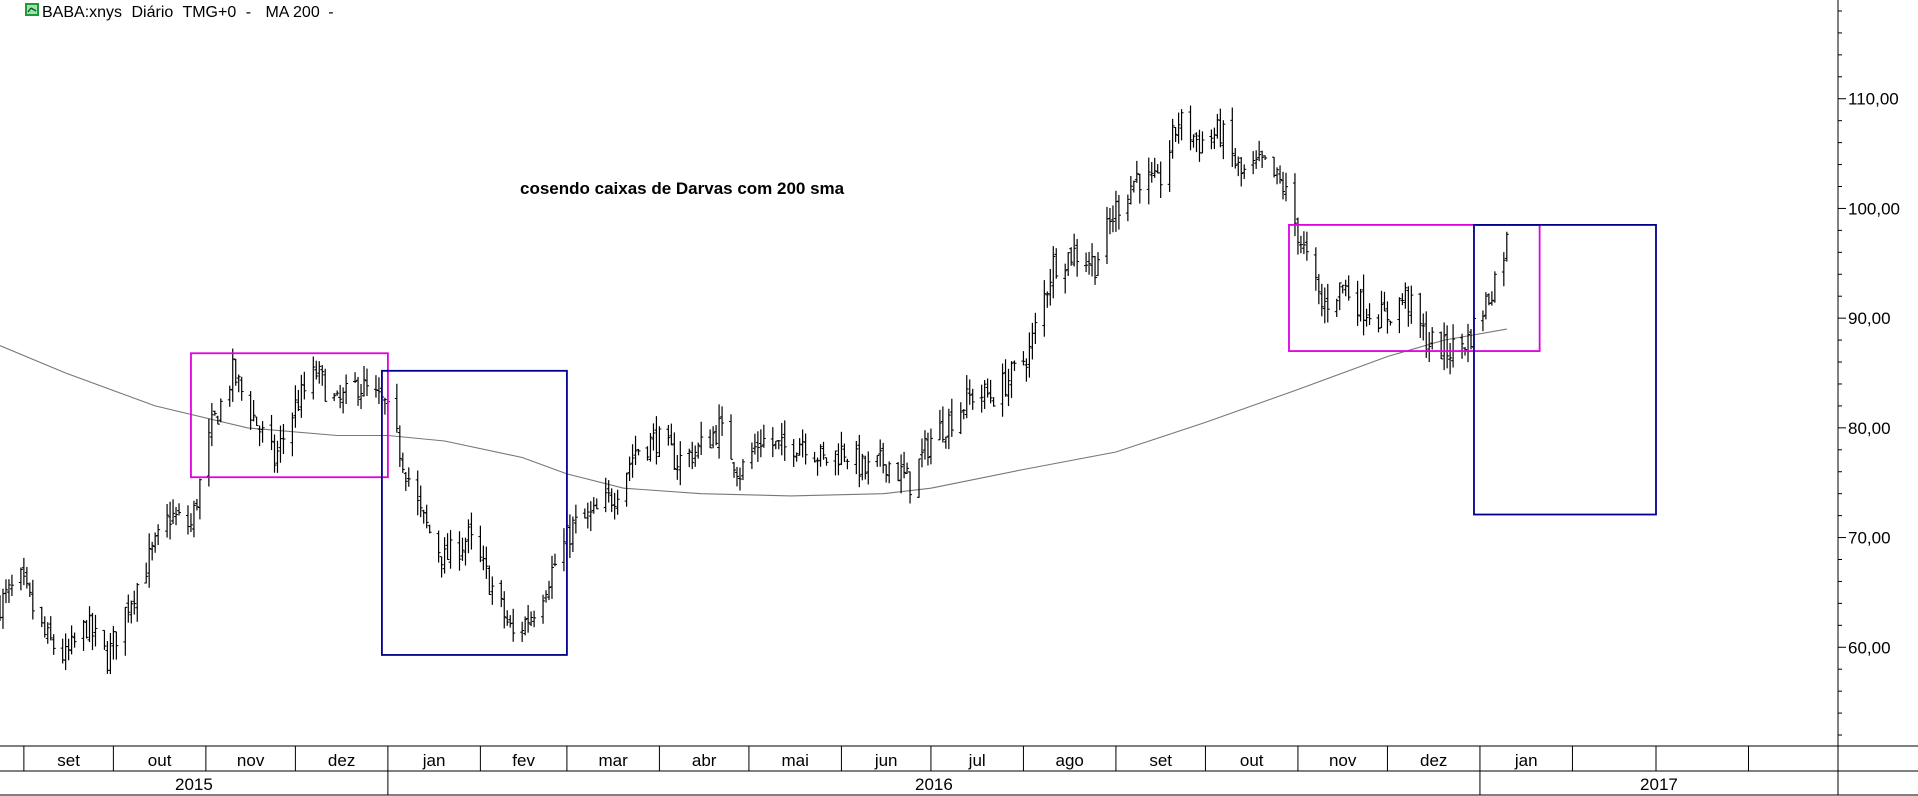  Describe the element at coordinates (614, 760) in the screenshot. I see `month-label: mar` at that location.